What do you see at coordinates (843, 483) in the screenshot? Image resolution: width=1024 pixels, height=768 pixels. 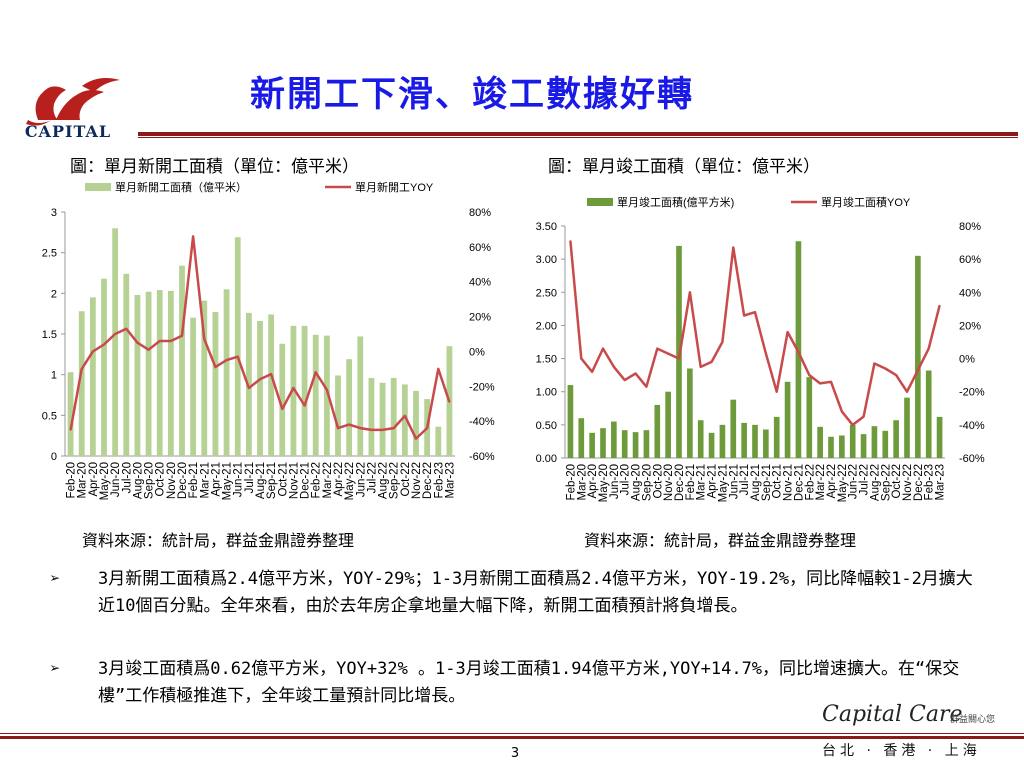 I see `x-axis-tick-label: May-22` at bounding box center [843, 483].